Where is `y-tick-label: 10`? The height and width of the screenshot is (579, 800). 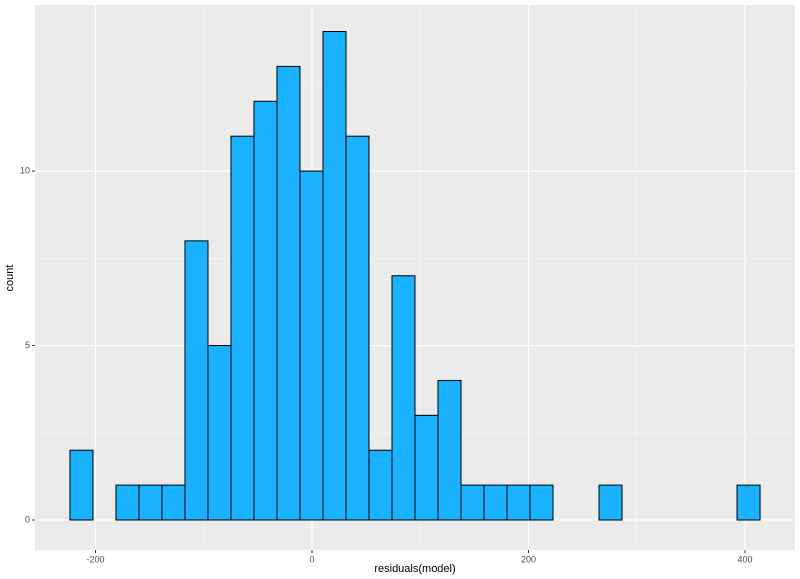
y-tick-label: 10 is located at coordinates (25, 170).